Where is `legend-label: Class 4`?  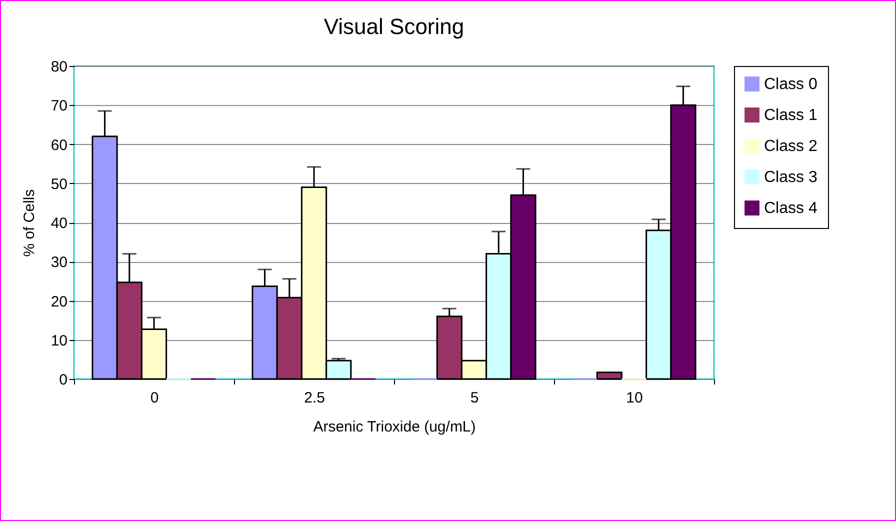
legend-label: Class 4 is located at coordinates (791, 208).